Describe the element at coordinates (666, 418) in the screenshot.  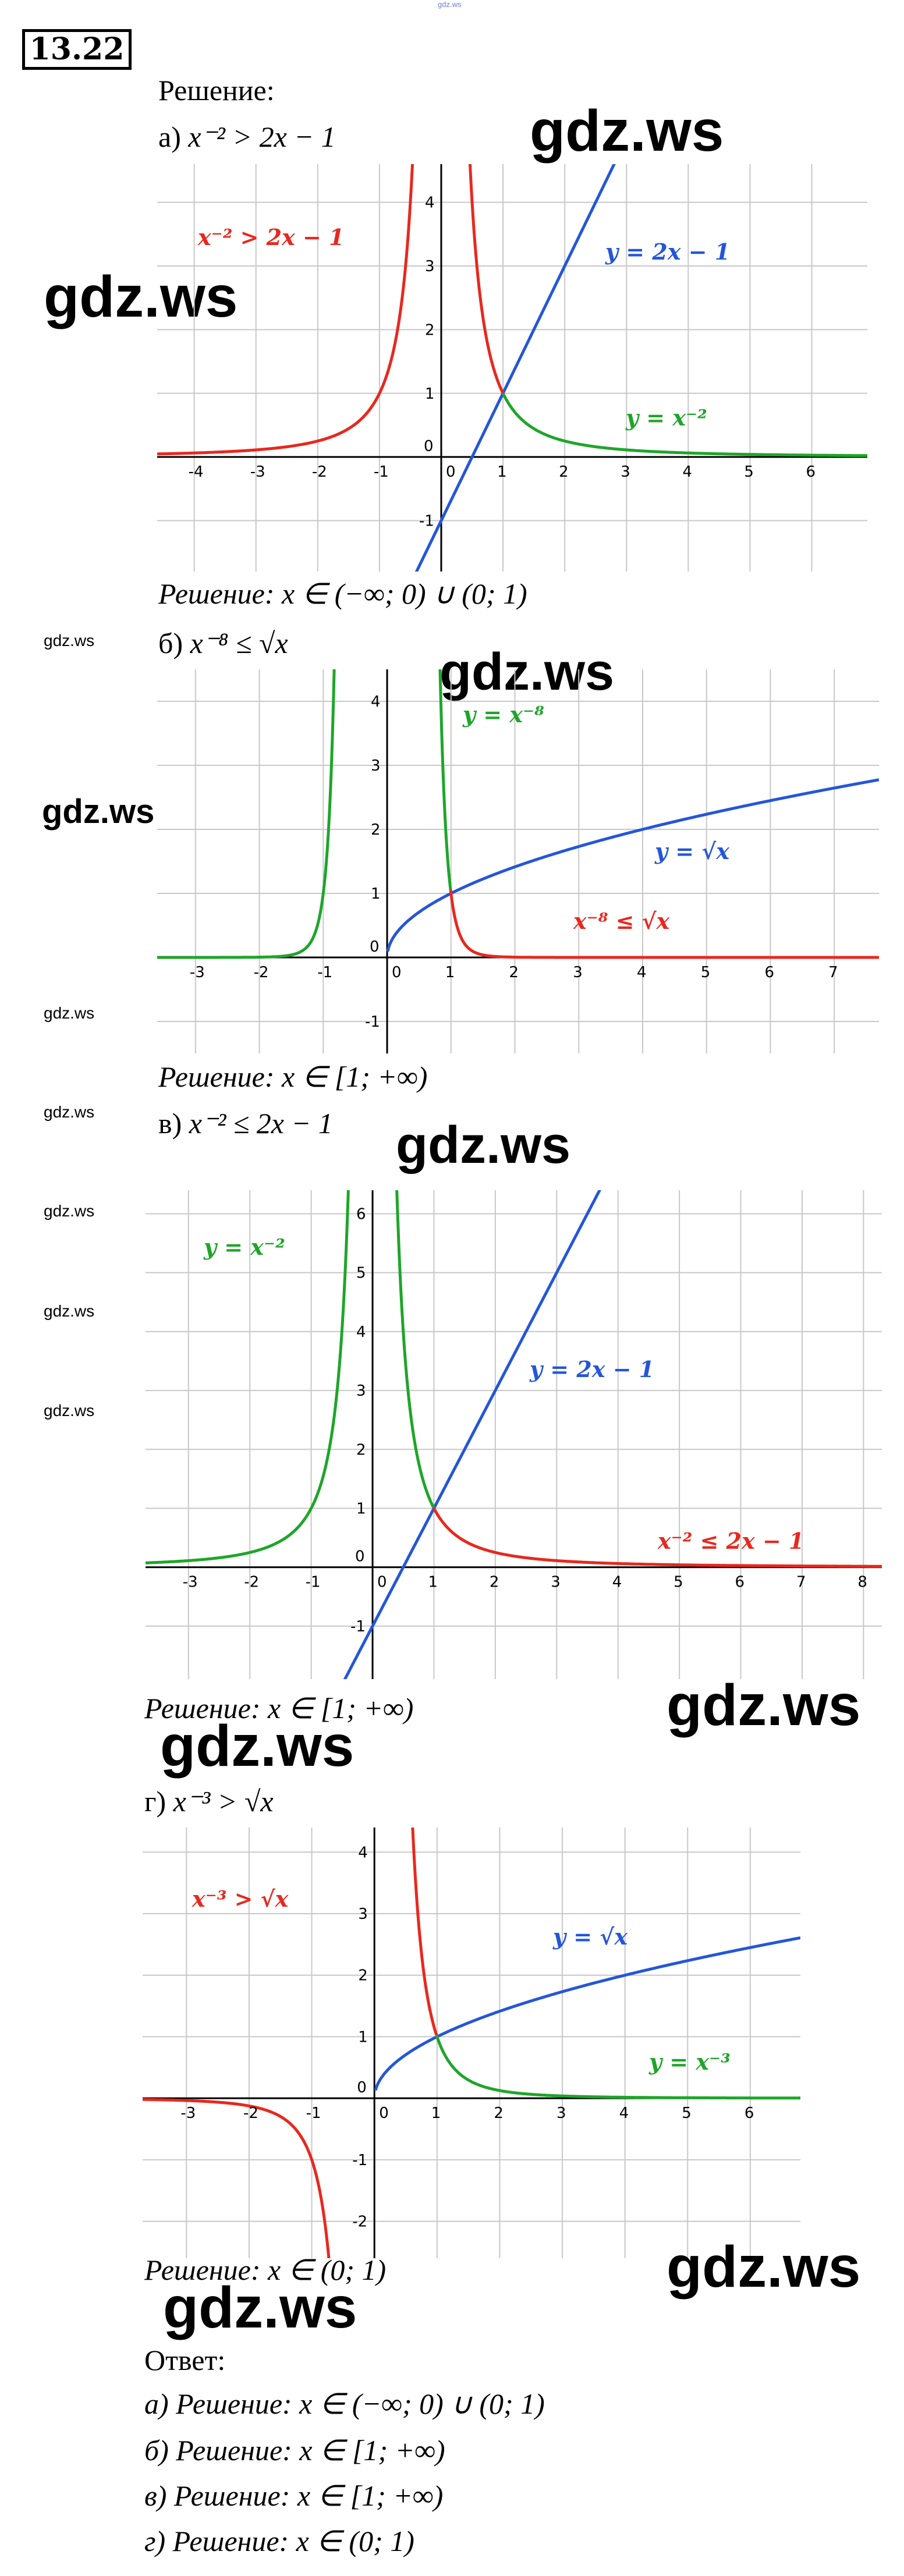
I see `graph-a-label-hyperbola: y = x⁻²` at that location.